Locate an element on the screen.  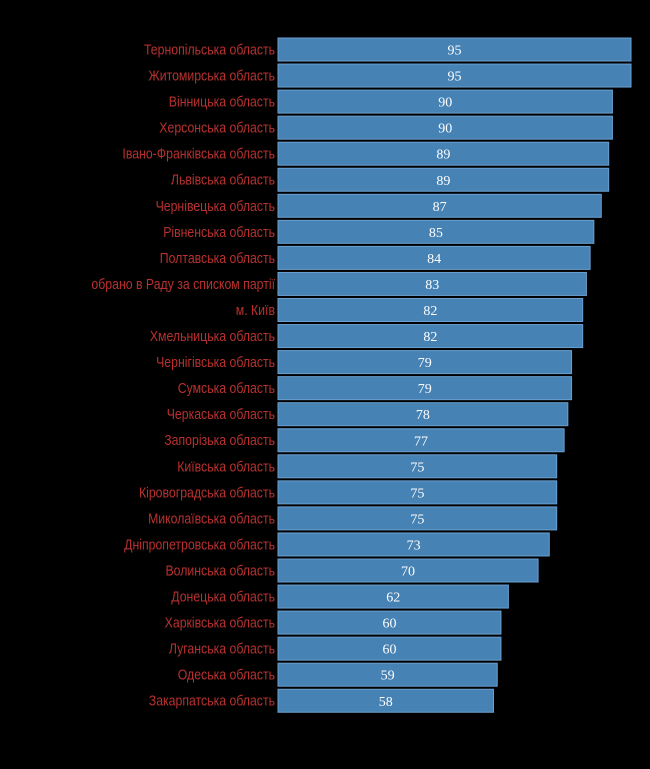
value-label: 59 is located at coordinates (388, 676).